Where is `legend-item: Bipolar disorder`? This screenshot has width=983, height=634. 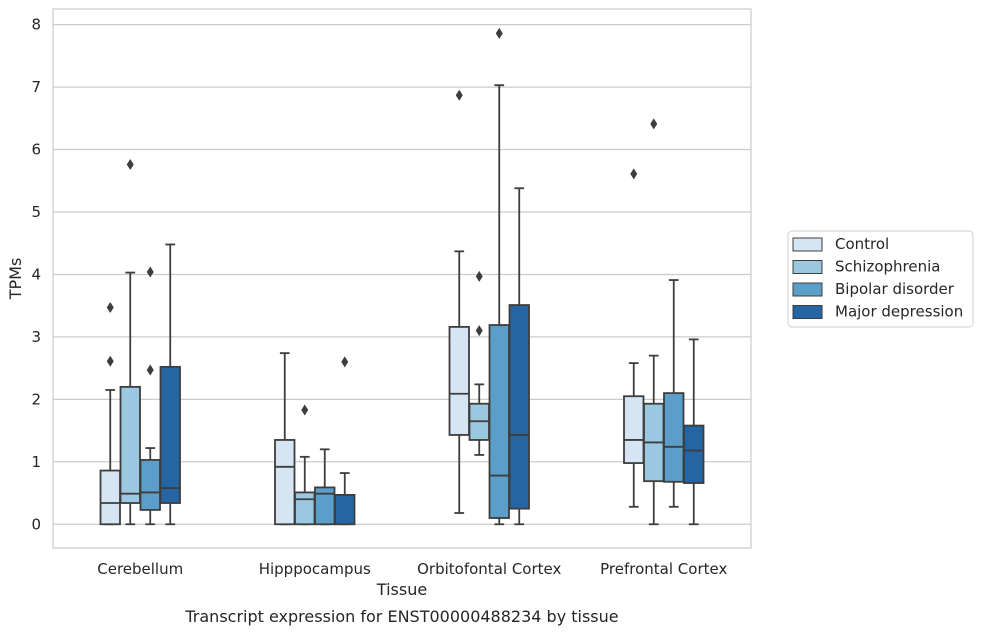
legend-item: Bipolar disorder is located at coordinates (873, 289).